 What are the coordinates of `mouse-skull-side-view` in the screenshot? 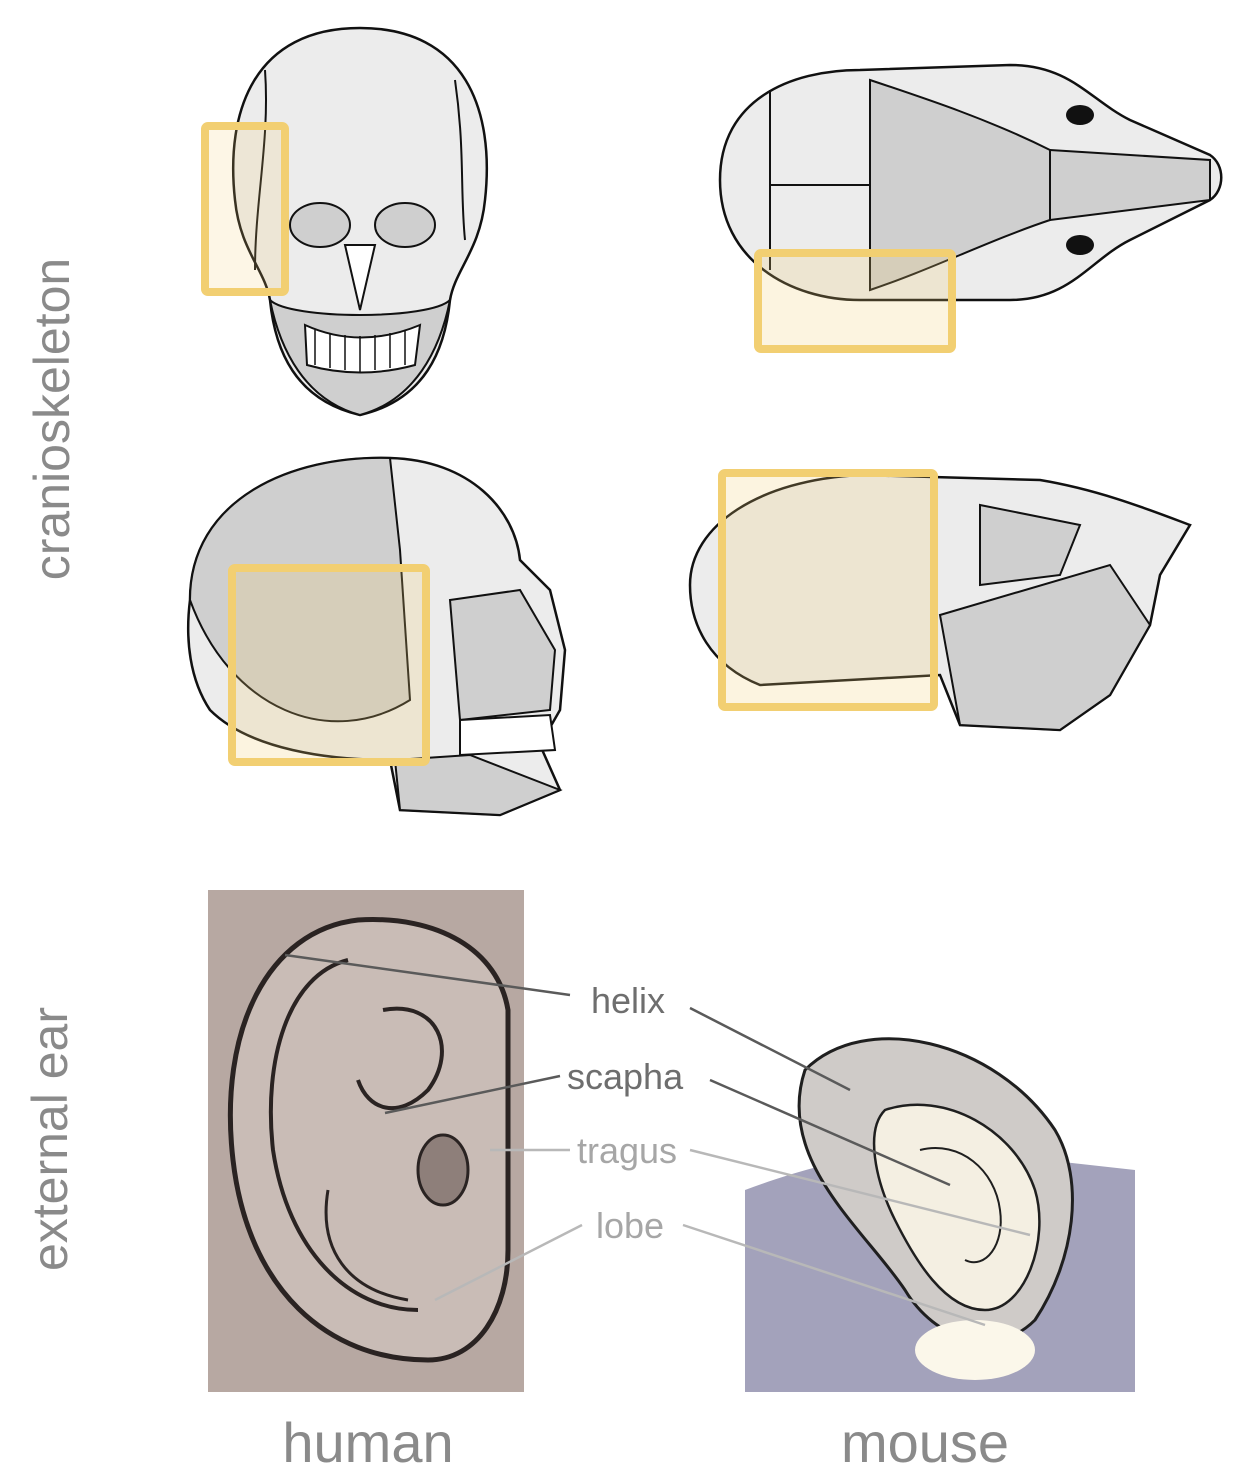 It's located at (940, 610).